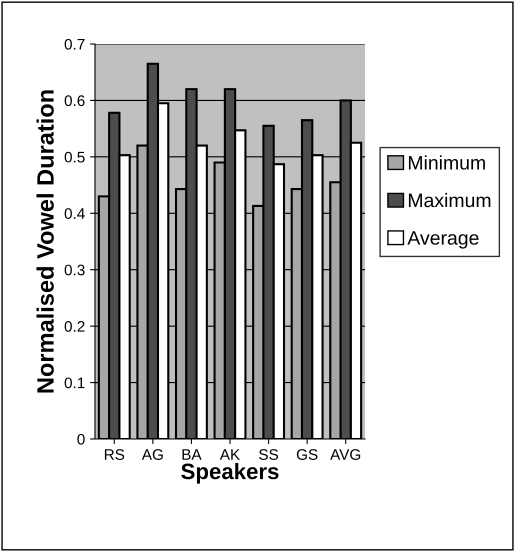 The width and height of the screenshot is (515, 552). I want to click on x-tick-label: SS, so click(268, 454).